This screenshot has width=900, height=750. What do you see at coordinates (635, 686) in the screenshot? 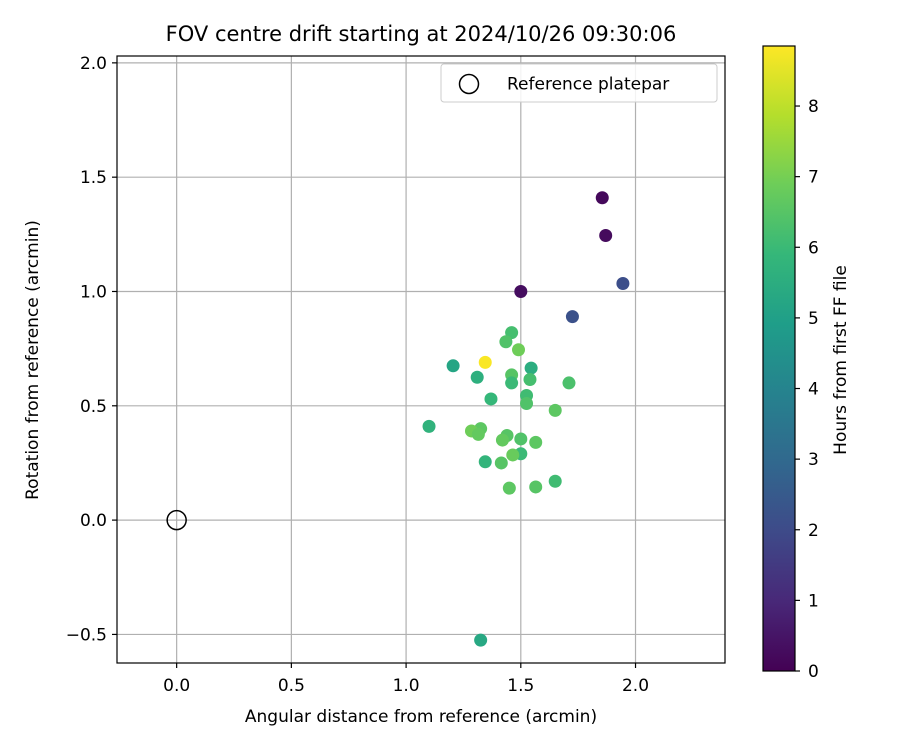
I see `x-tick-label: 2.0` at bounding box center [635, 686].